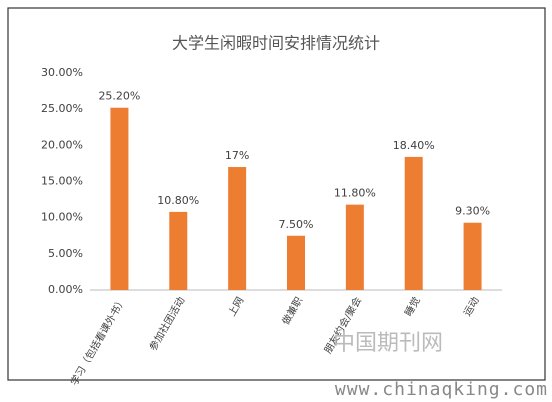 This screenshot has height=402, width=552. Describe the element at coordinates (62, 108) in the screenshot. I see `y-tick-label: 25.00%` at that location.